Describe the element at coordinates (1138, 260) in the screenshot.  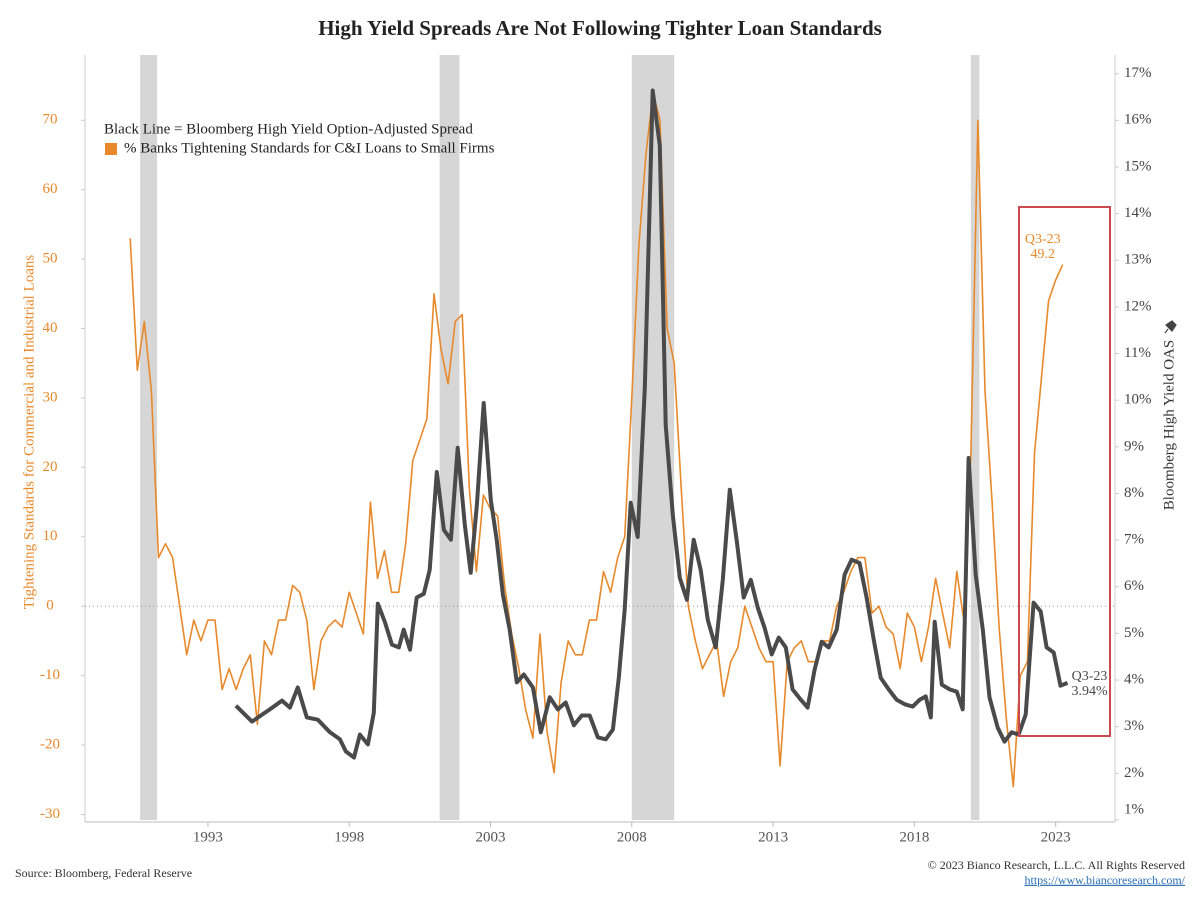
I see `y2-tick-label: 13%` at that location.